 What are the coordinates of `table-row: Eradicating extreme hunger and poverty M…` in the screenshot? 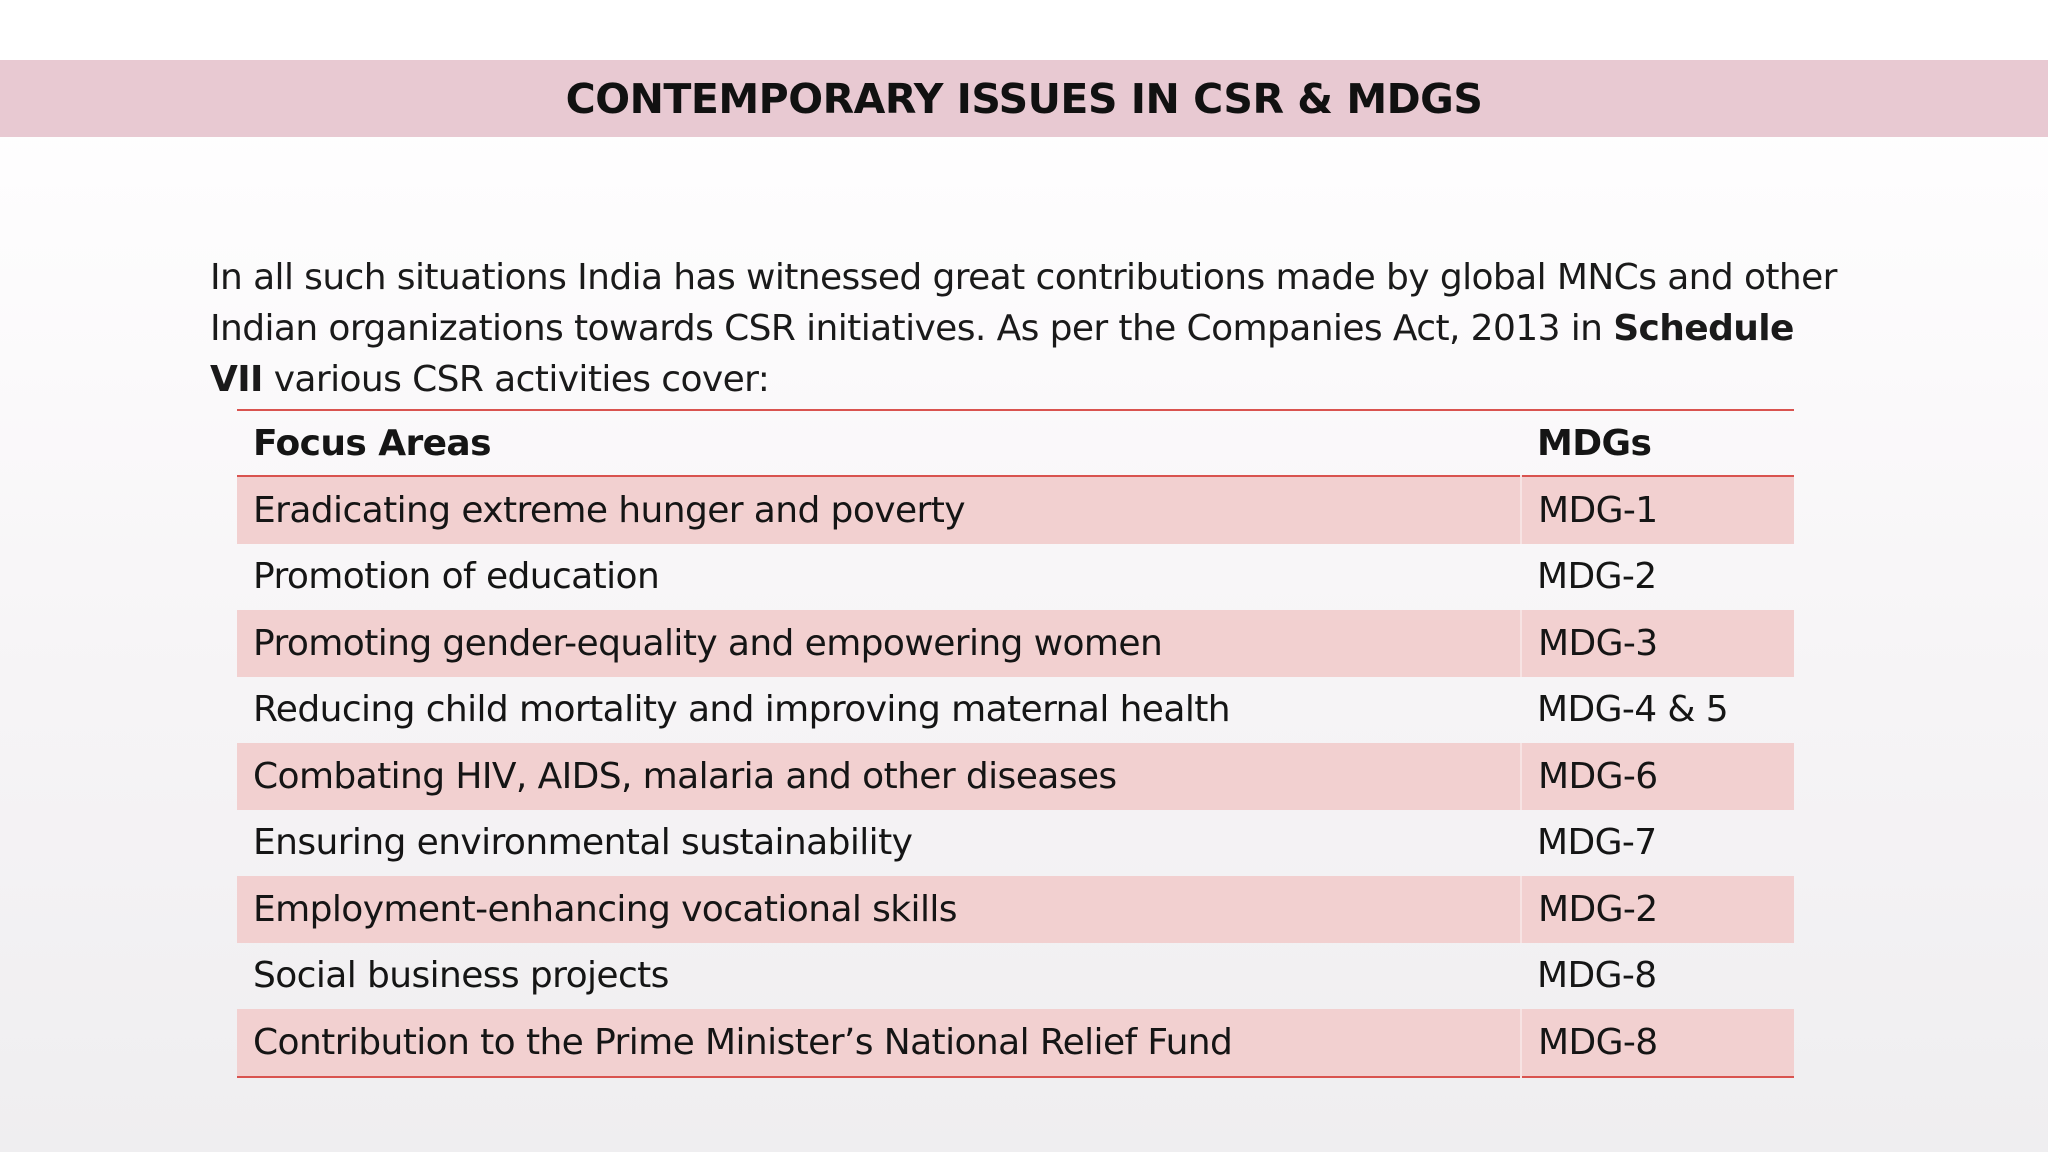 It's located at (1015, 510).